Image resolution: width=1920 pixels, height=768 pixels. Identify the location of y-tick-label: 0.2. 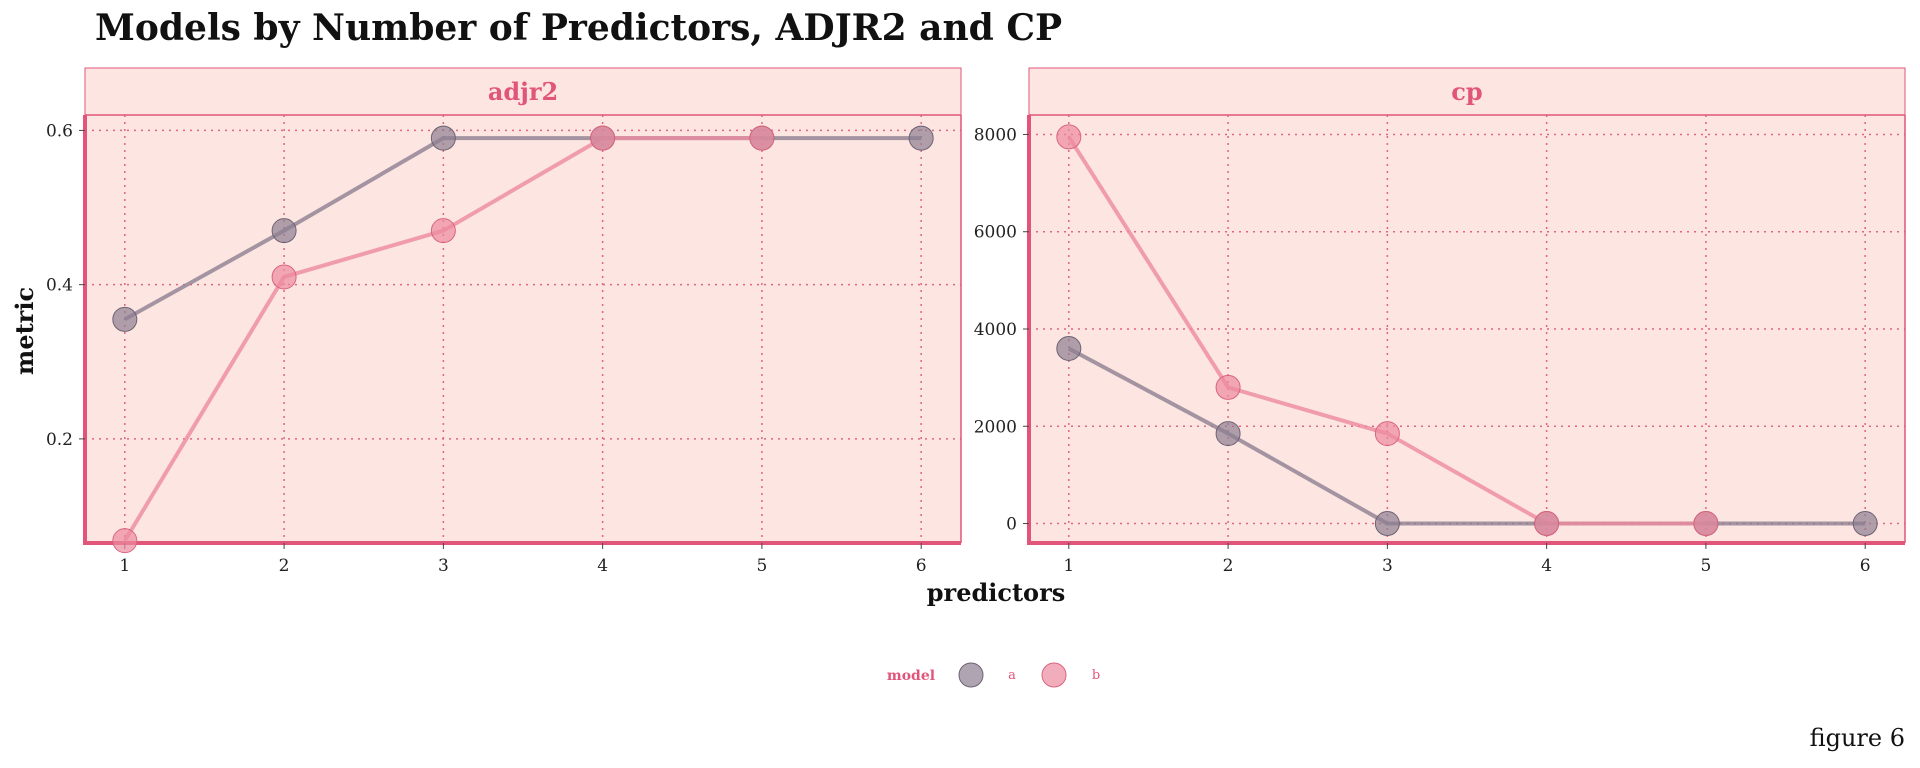
(59, 440).